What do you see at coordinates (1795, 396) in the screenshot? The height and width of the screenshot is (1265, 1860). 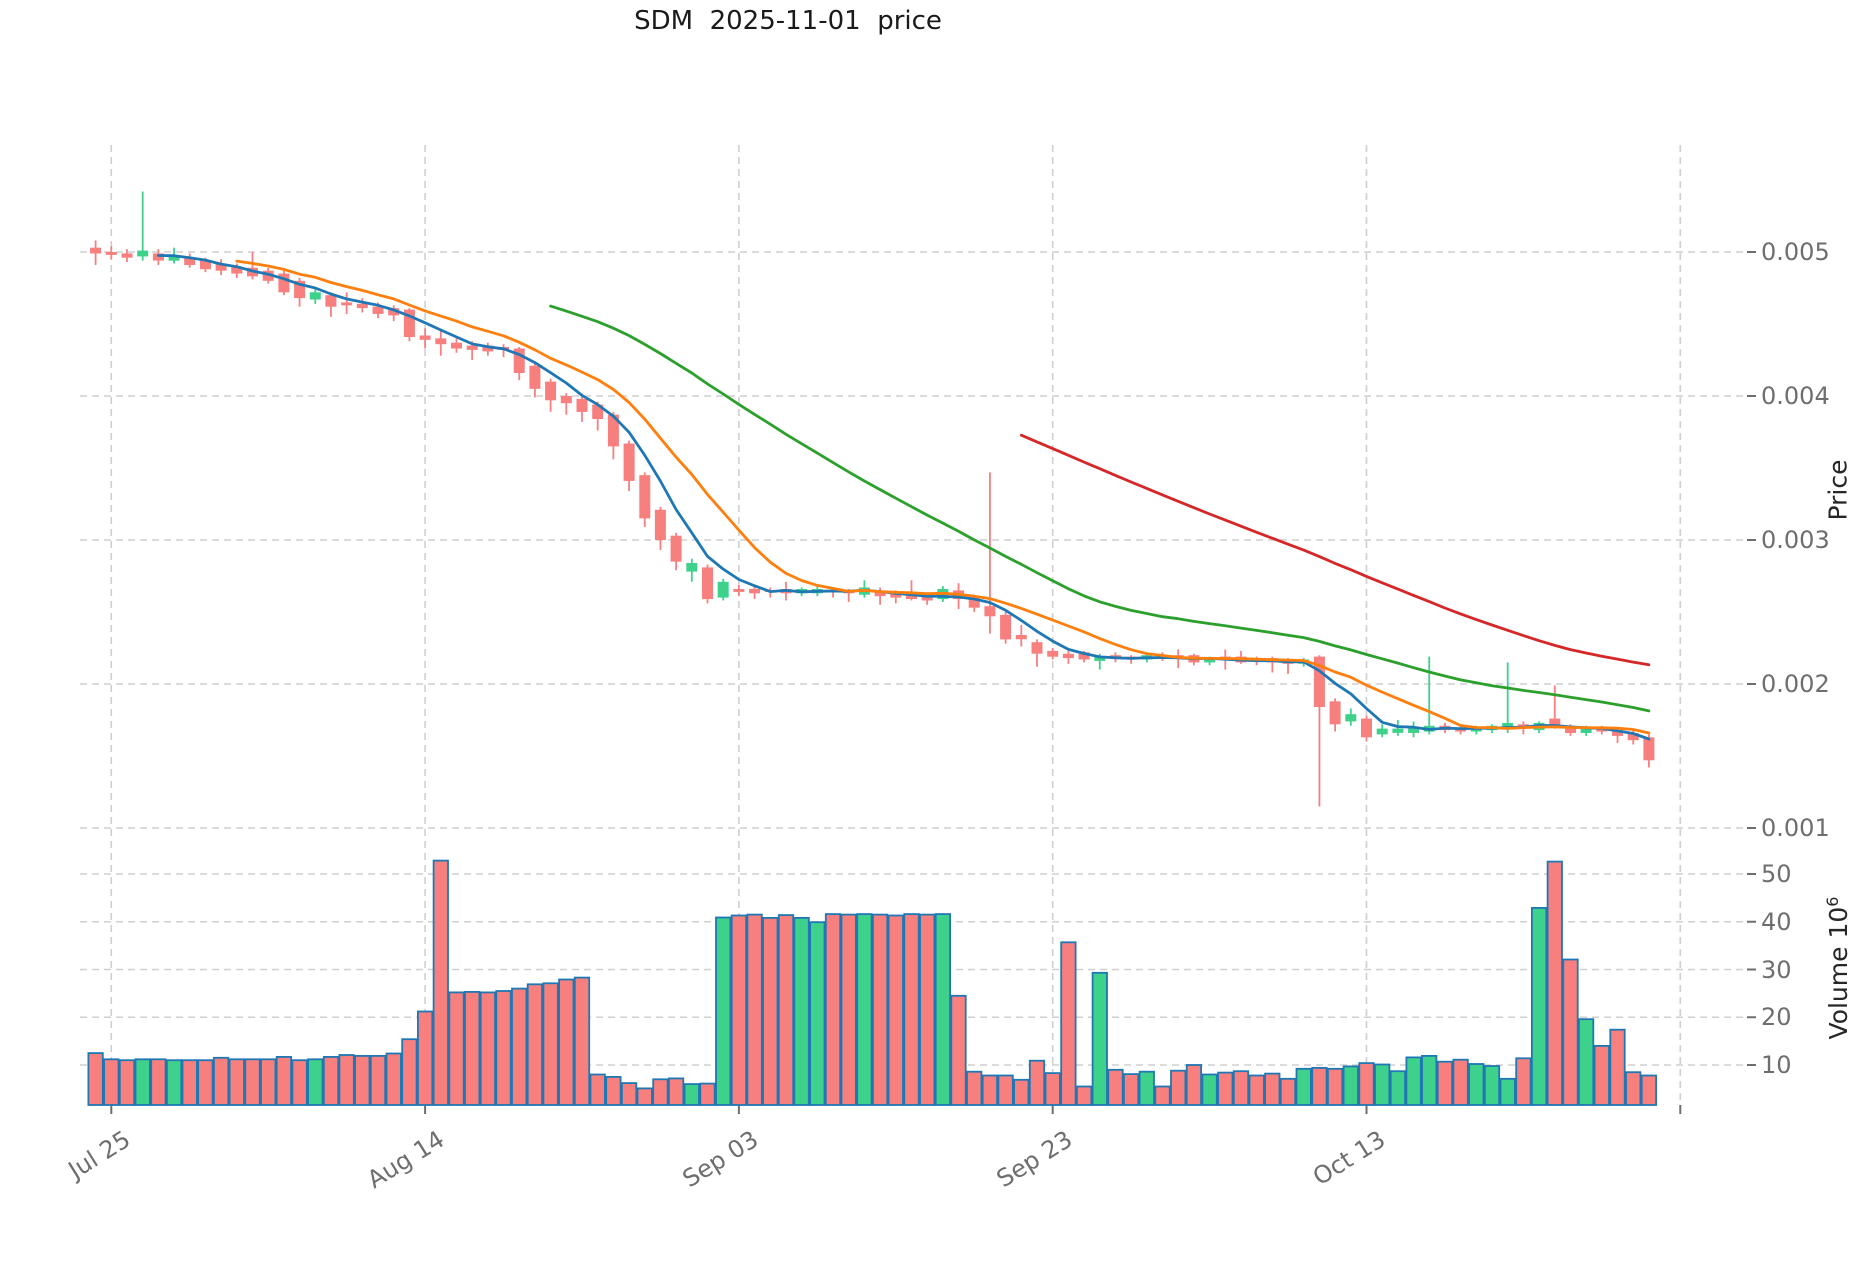 I see `price-tick-label: 0.004` at bounding box center [1795, 396].